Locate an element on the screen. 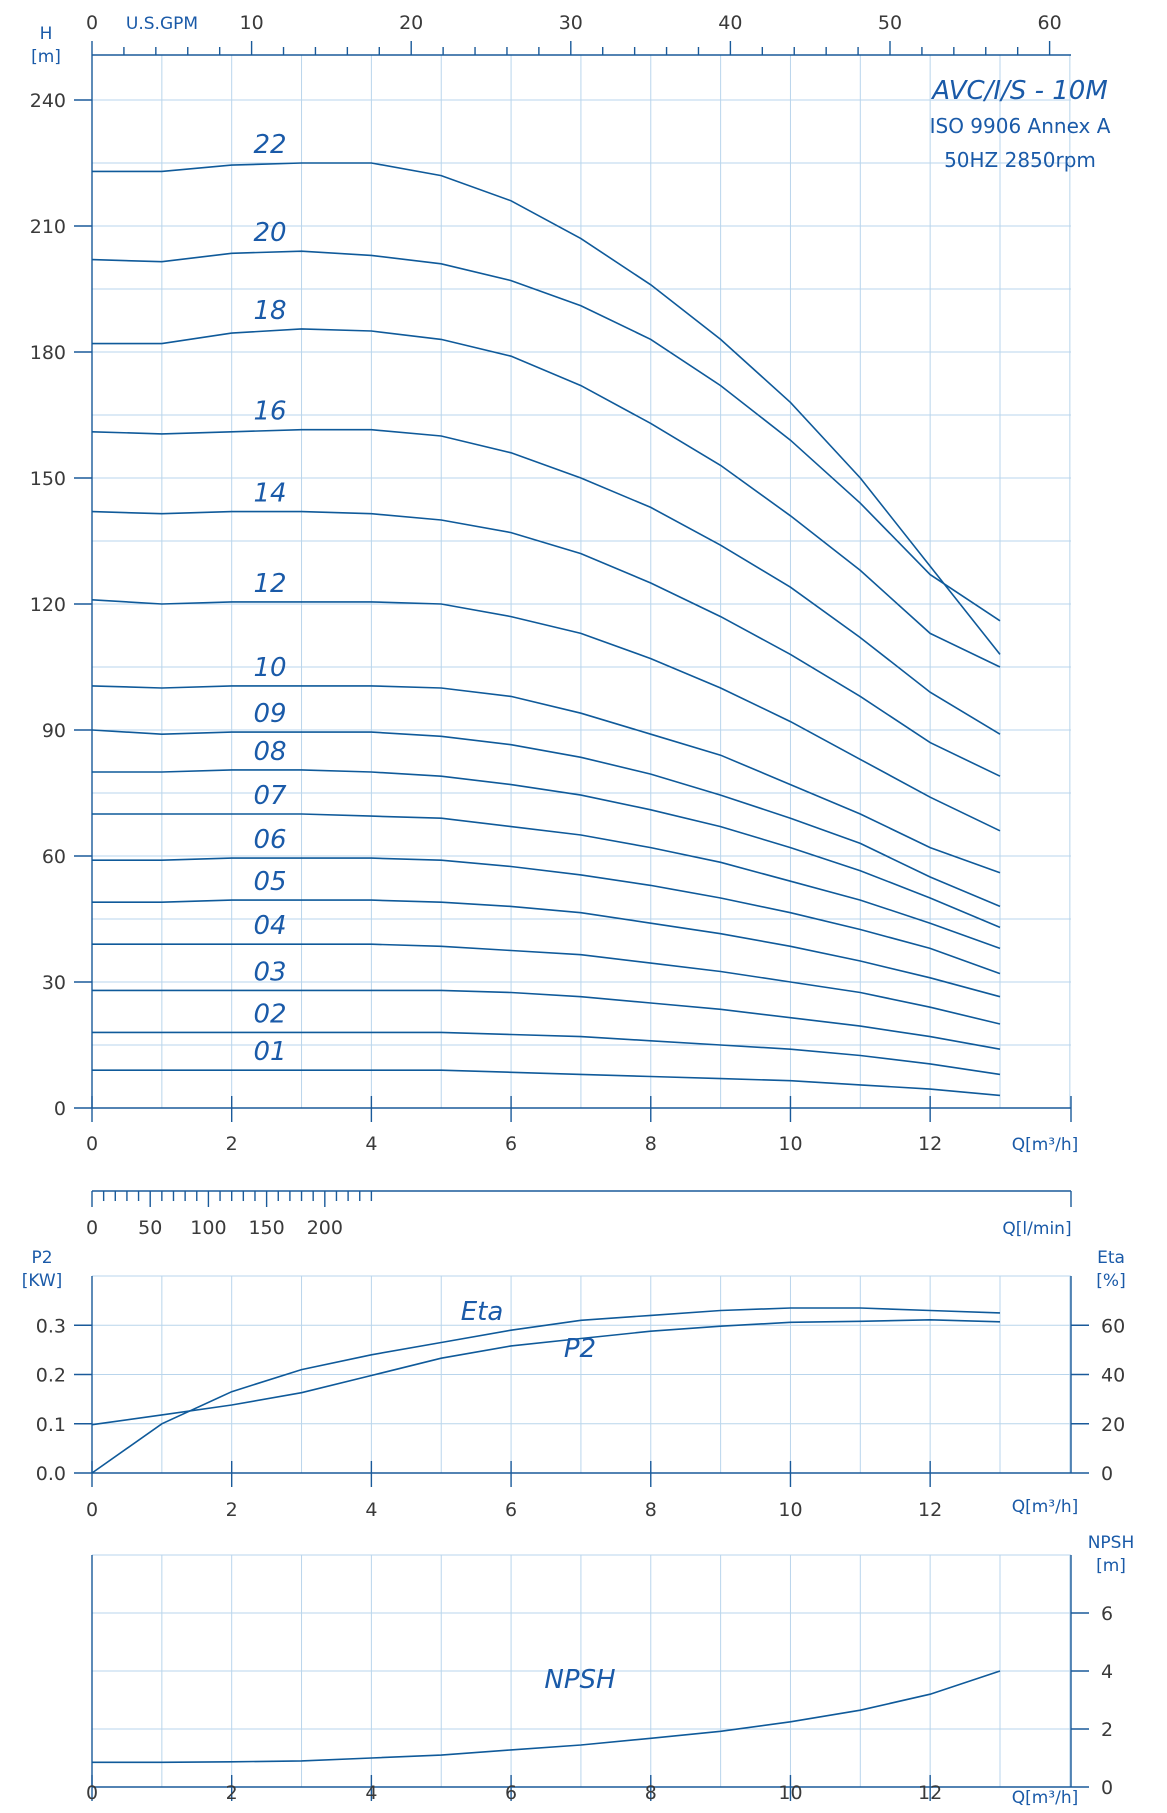 This screenshot has height=1813, width=1167. head-x-tick-label: 12 is located at coordinates (930, 1144).